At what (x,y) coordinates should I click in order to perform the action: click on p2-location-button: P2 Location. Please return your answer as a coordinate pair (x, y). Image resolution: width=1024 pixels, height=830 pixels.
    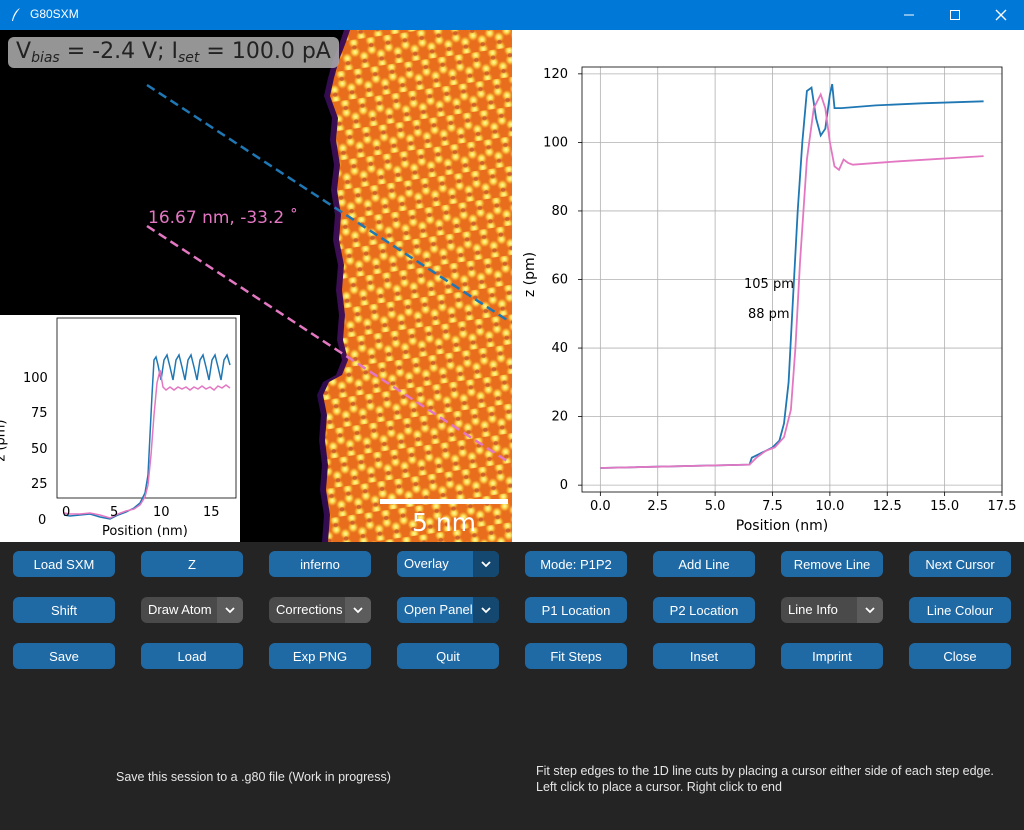
    Looking at the image, I should click on (704, 610).